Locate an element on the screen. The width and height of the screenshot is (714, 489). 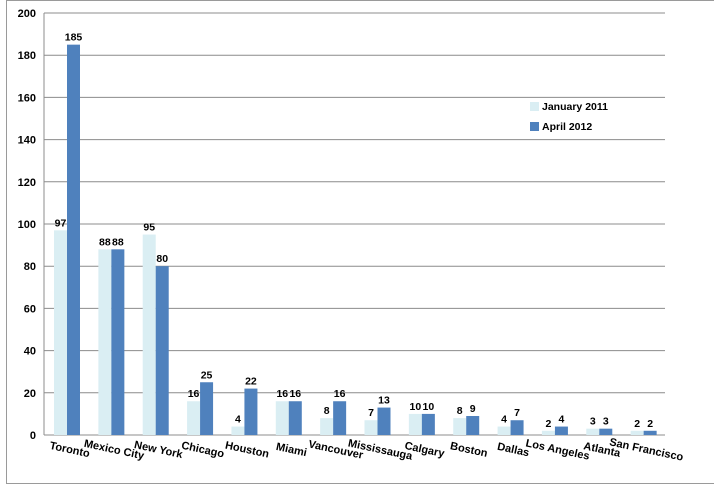
data-label: 22 is located at coordinates (251, 382).